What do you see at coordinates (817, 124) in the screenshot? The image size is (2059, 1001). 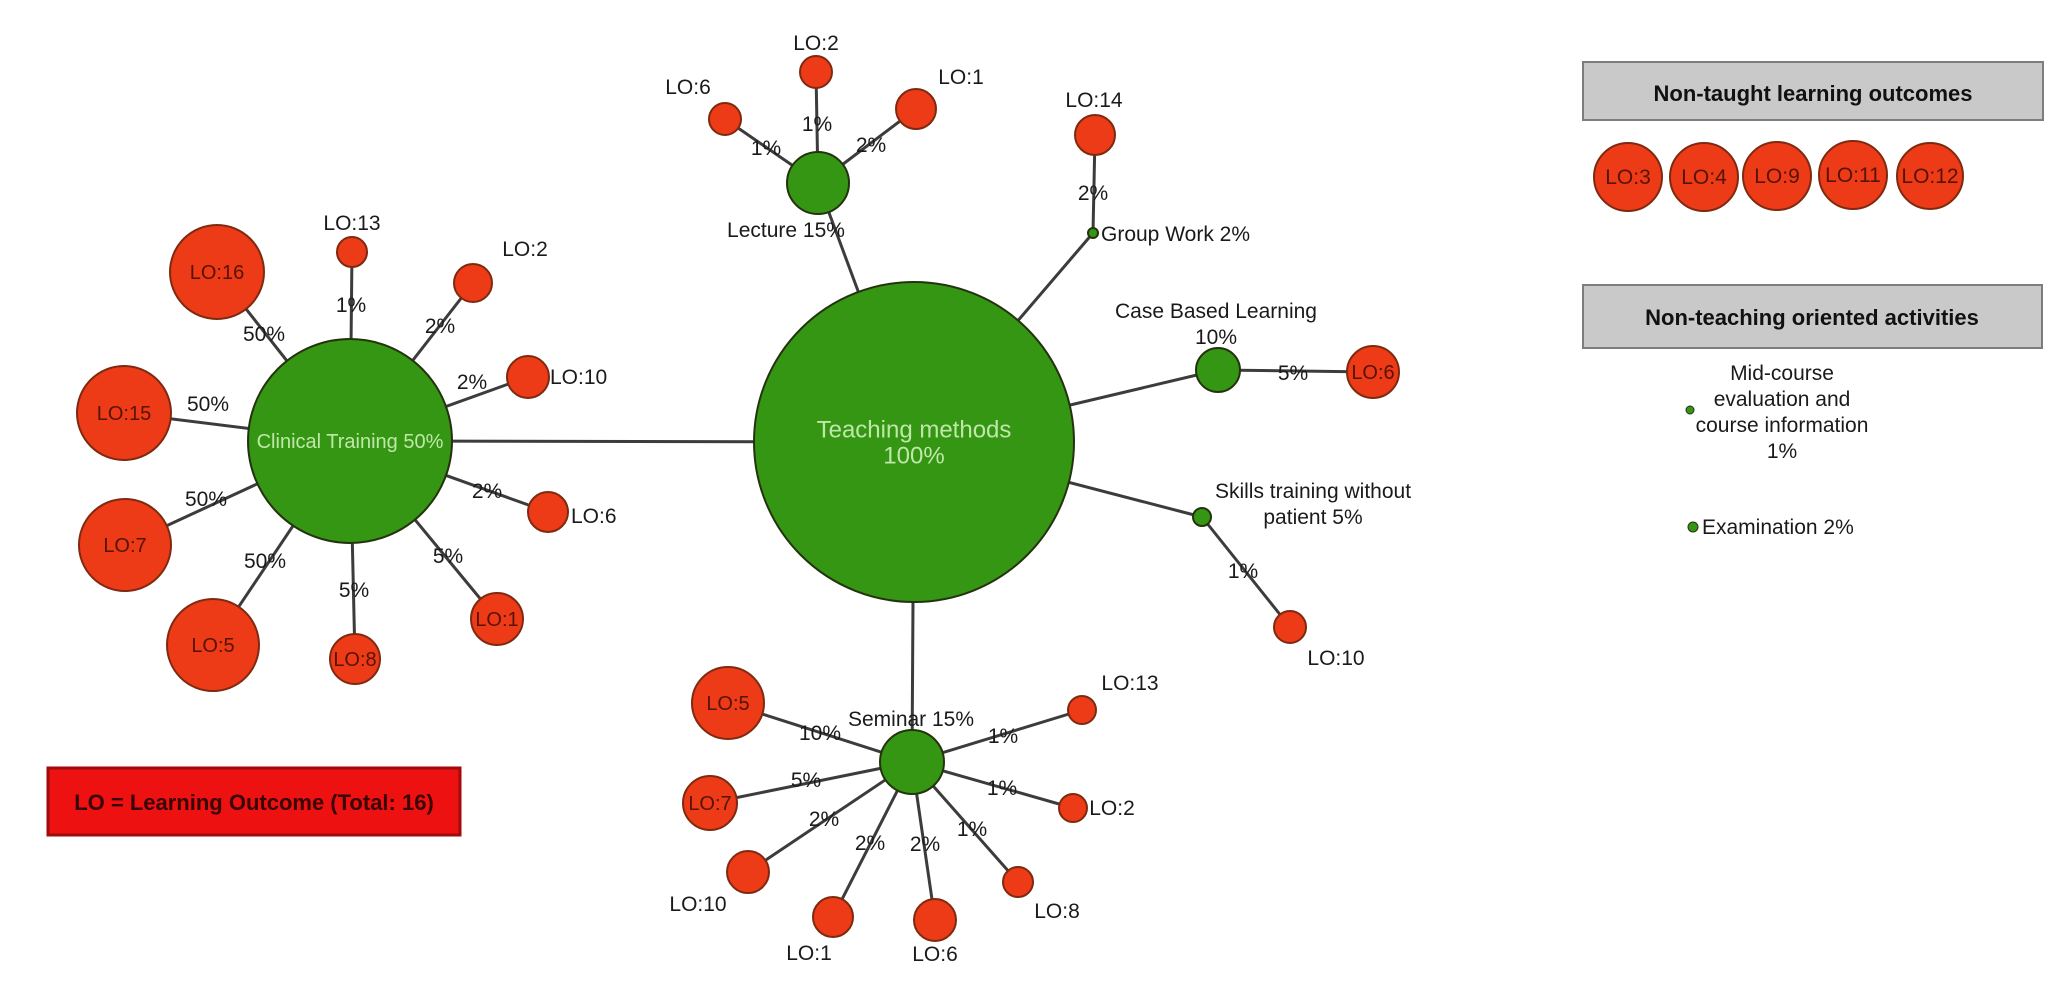 I see `edge-label-lecture-lec-lo2: 1%` at bounding box center [817, 124].